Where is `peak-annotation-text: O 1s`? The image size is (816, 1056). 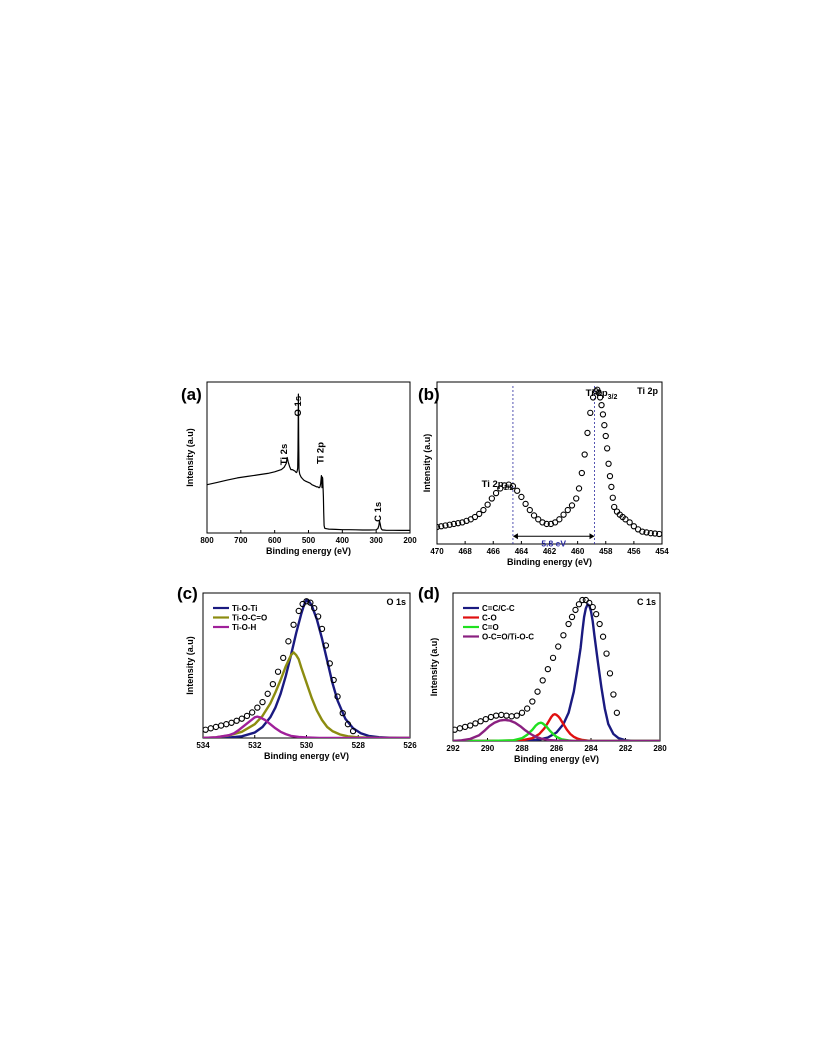 peak-annotation-text: O 1s is located at coordinates (298, 406).